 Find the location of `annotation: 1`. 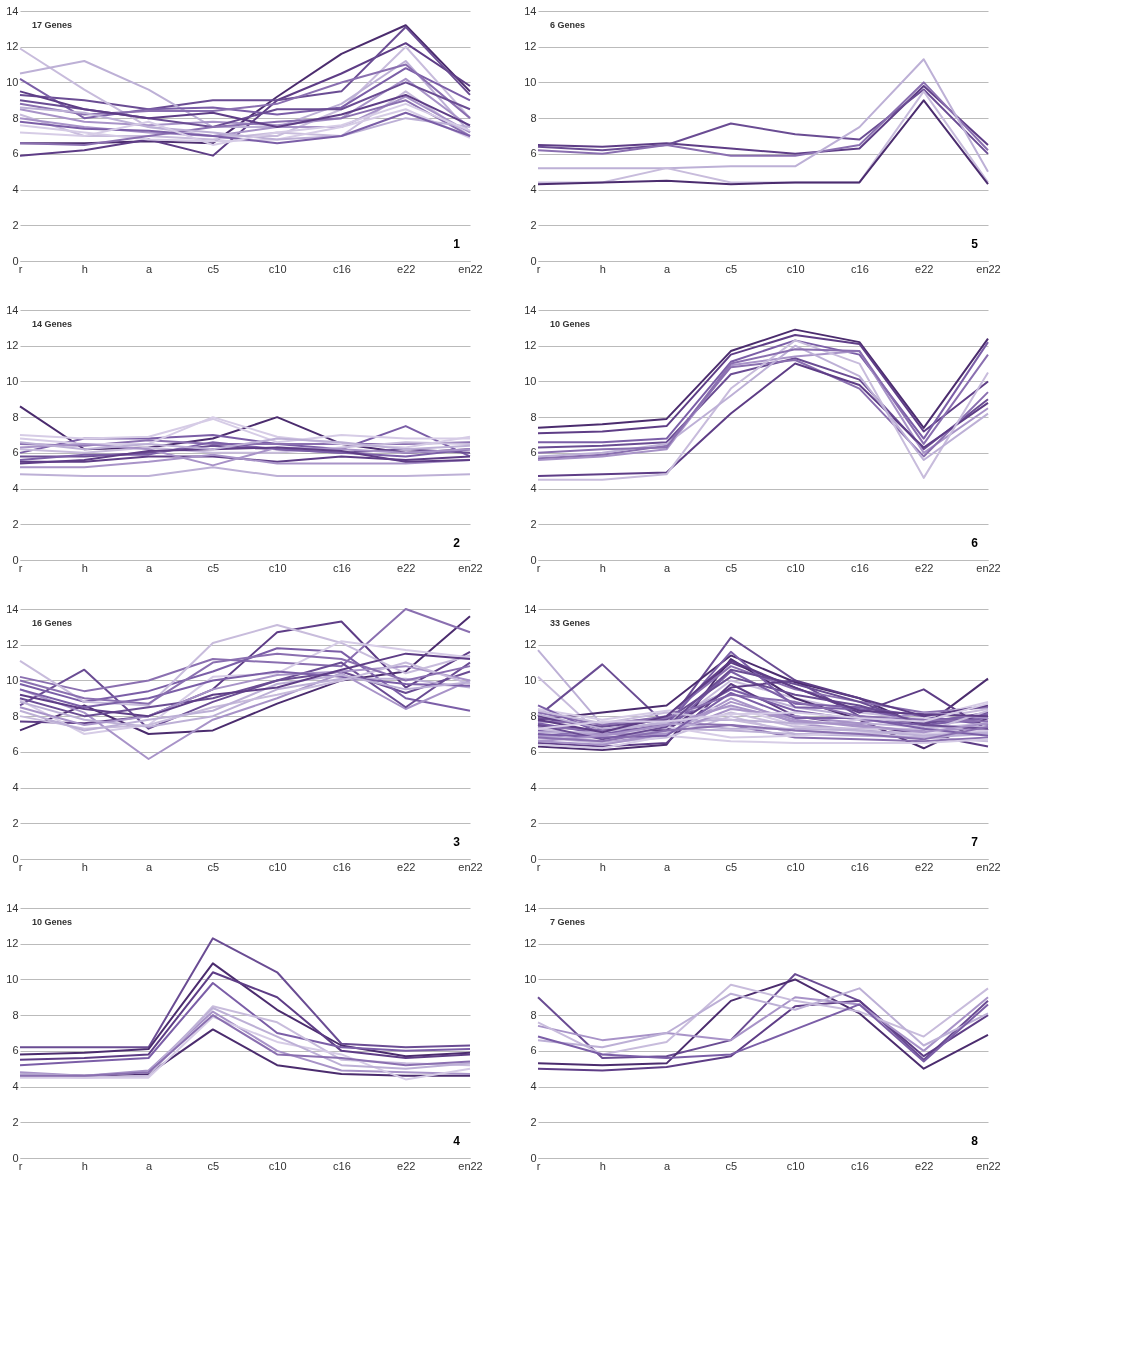

annotation: 1 is located at coordinates (457, 244).